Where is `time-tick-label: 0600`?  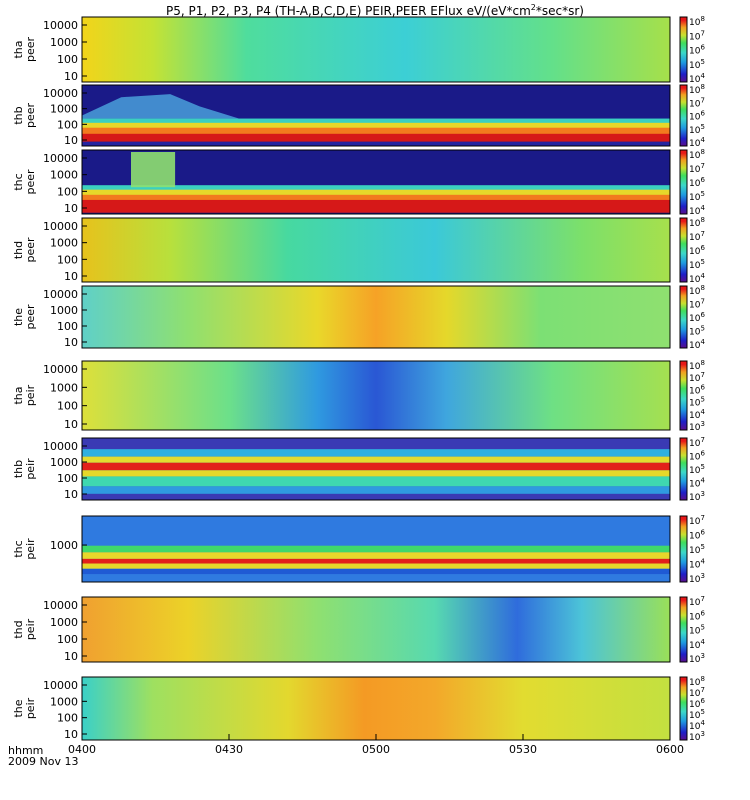 time-tick-label: 0600 is located at coordinates (670, 749).